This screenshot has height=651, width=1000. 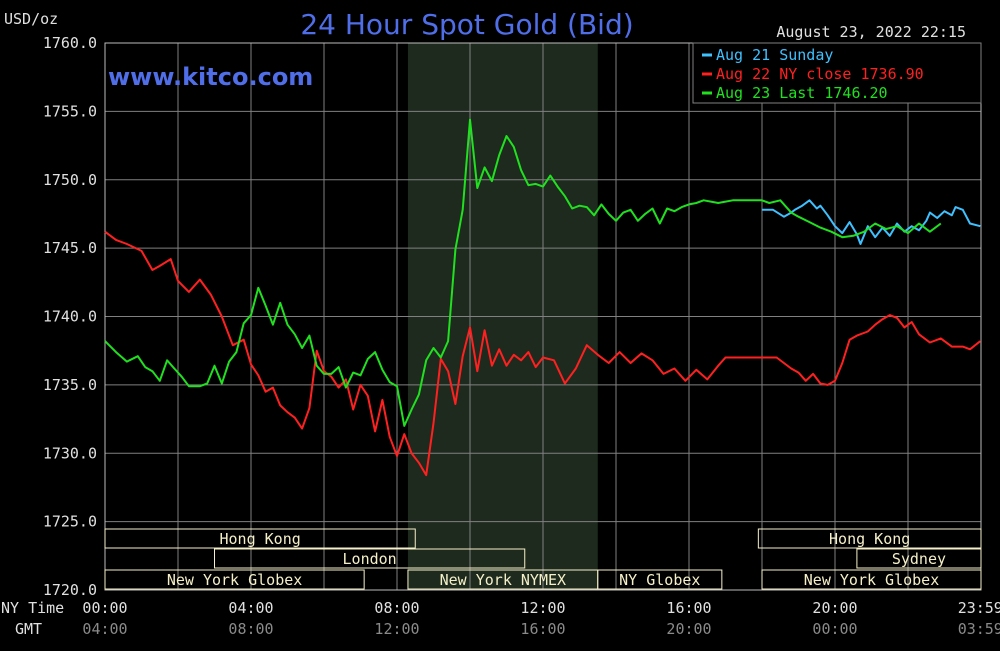 I want to click on chart-timestamp: August 23, 2022 22:15, so click(x=871, y=32).